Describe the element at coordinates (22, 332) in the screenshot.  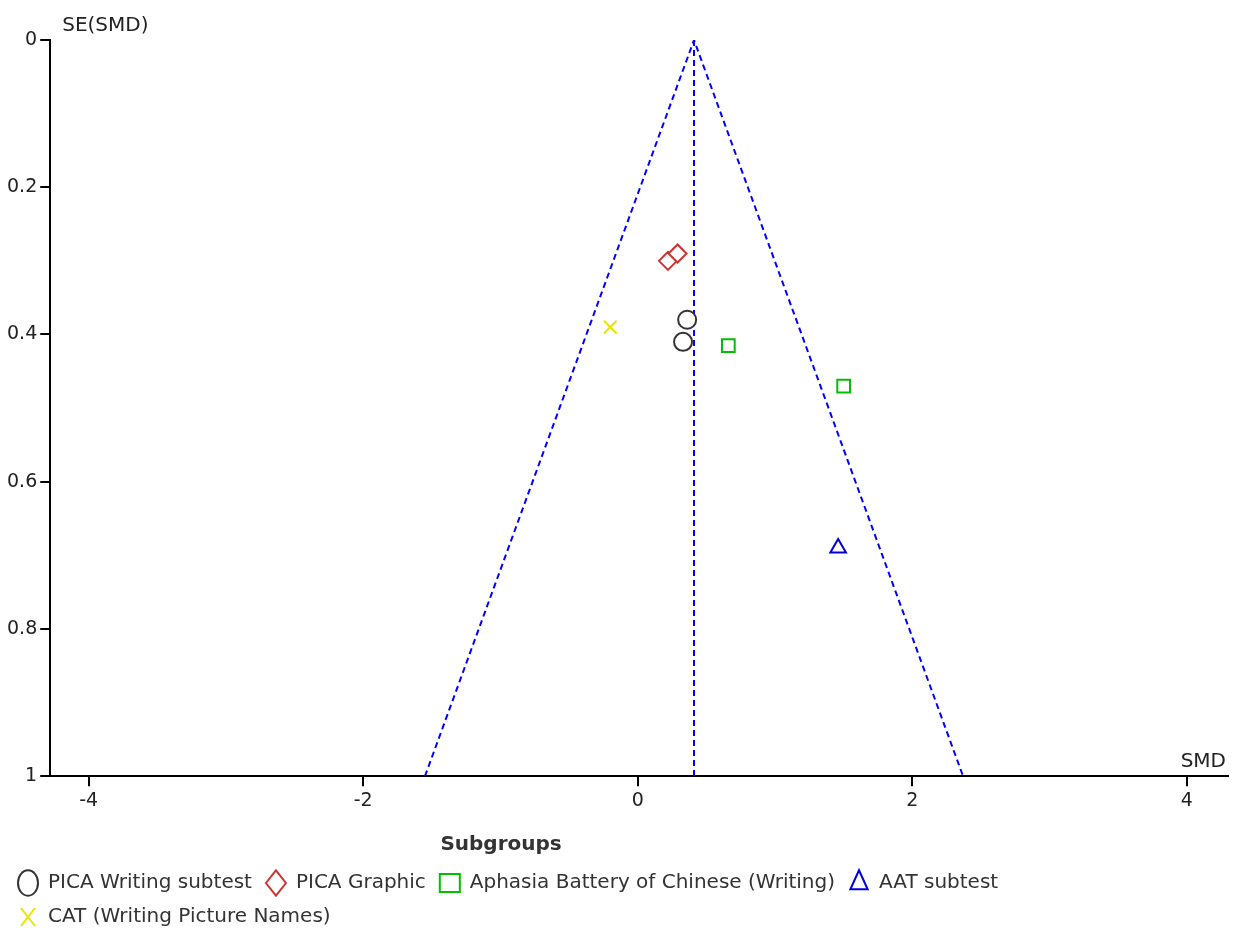
I see `y-tick-label: 0.4` at that location.